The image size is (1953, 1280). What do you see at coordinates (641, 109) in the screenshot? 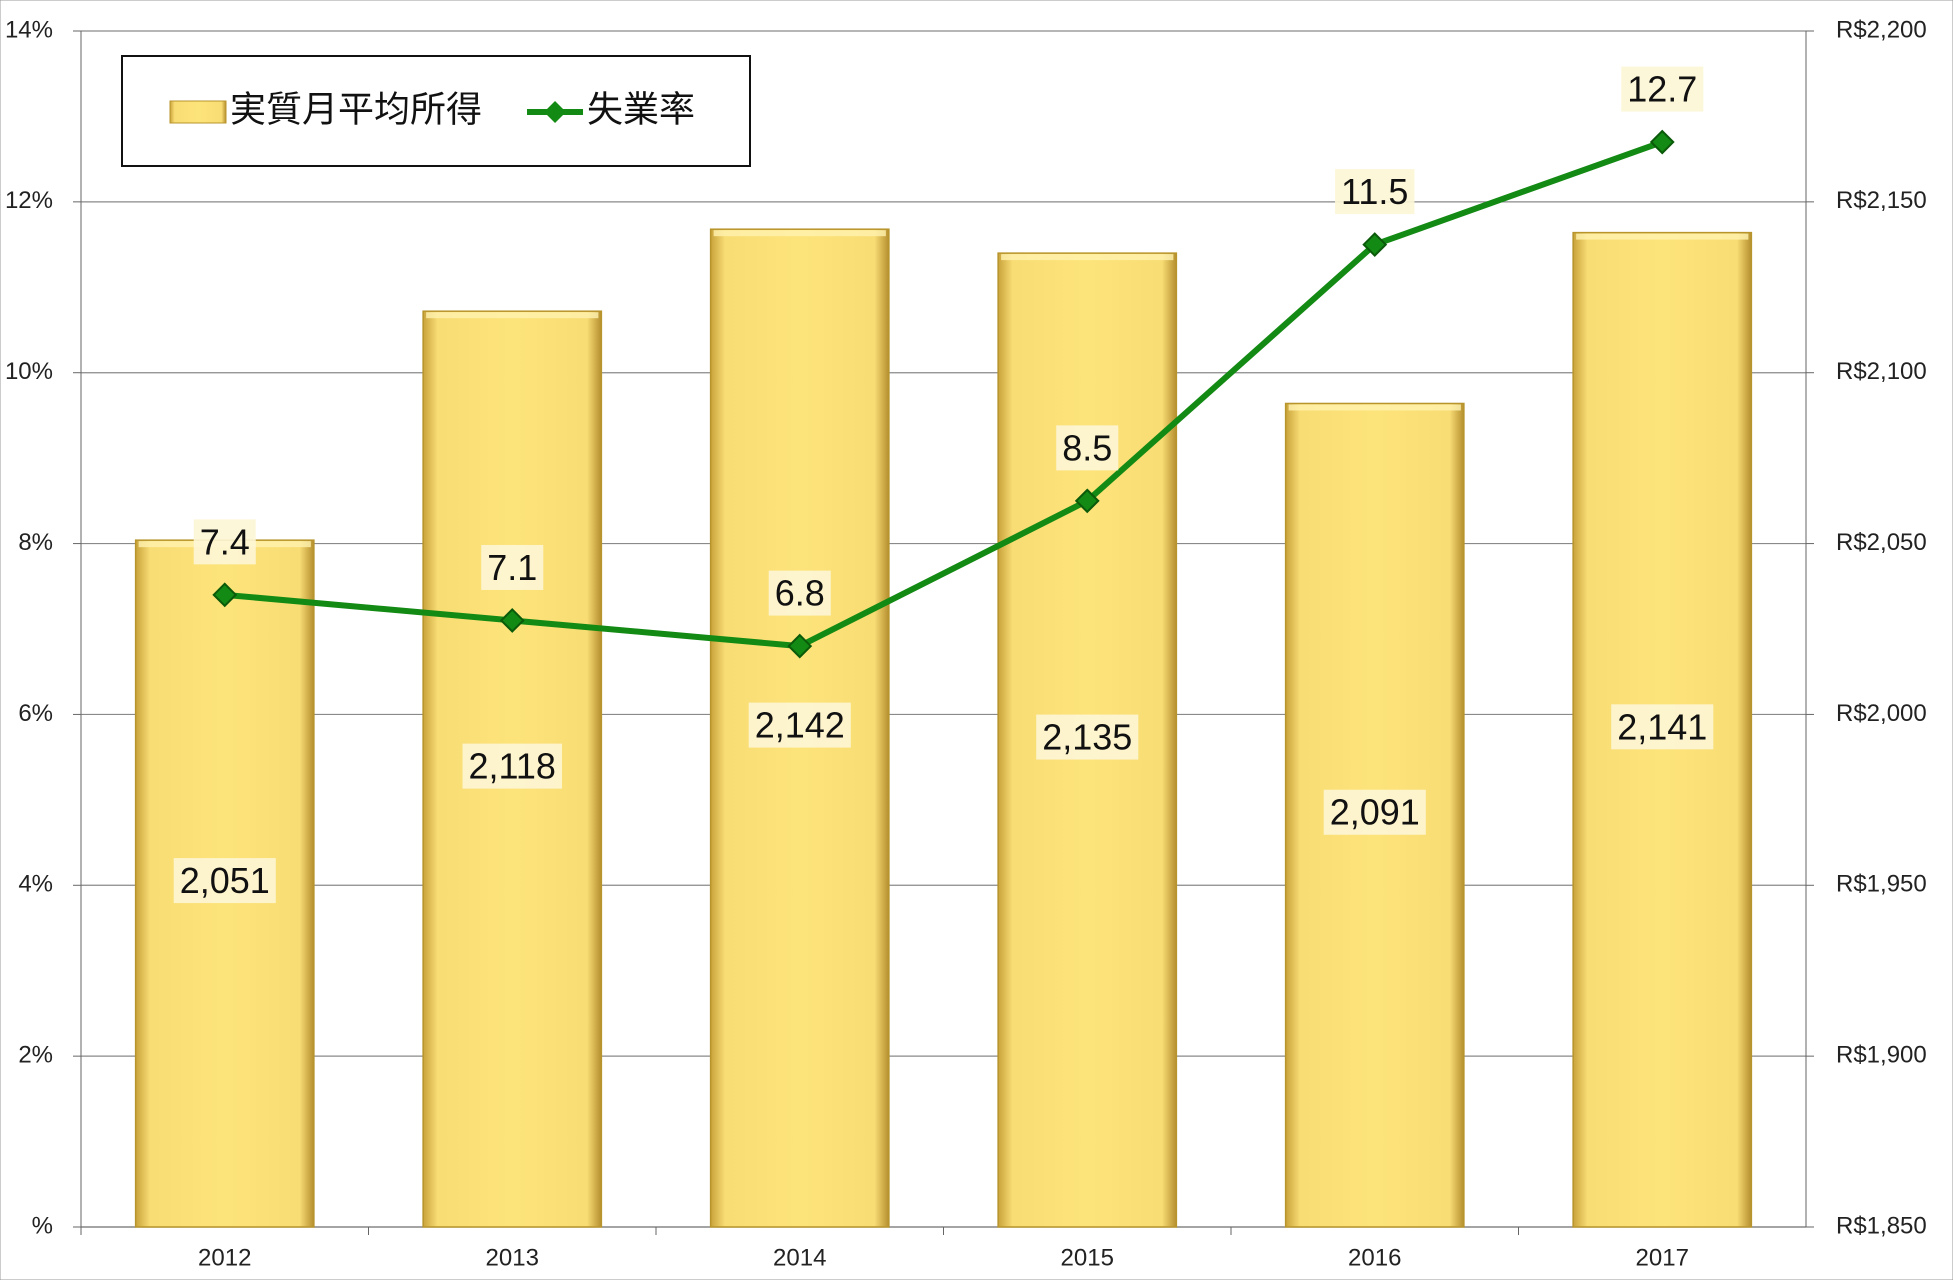
I see `legend-label: 失業率` at bounding box center [641, 109].